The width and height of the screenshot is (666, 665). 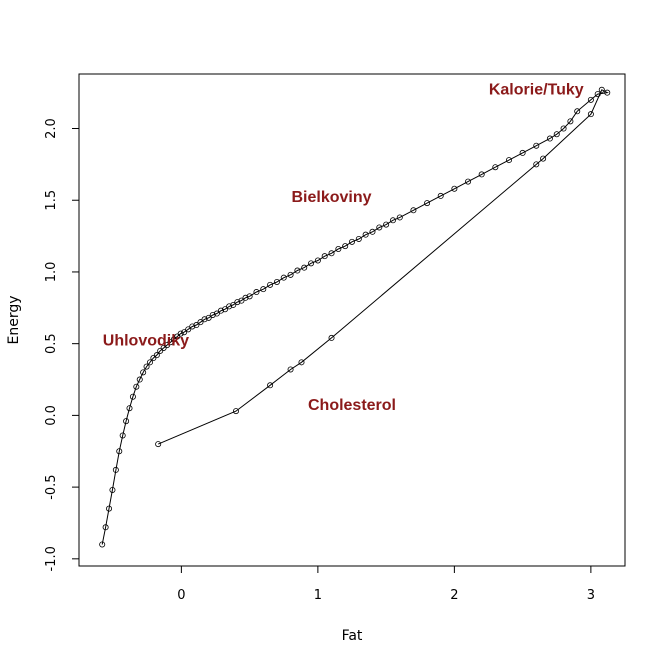 What do you see at coordinates (352, 636) in the screenshot?
I see `x-axis-title: Fat` at bounding box center [352, 636].